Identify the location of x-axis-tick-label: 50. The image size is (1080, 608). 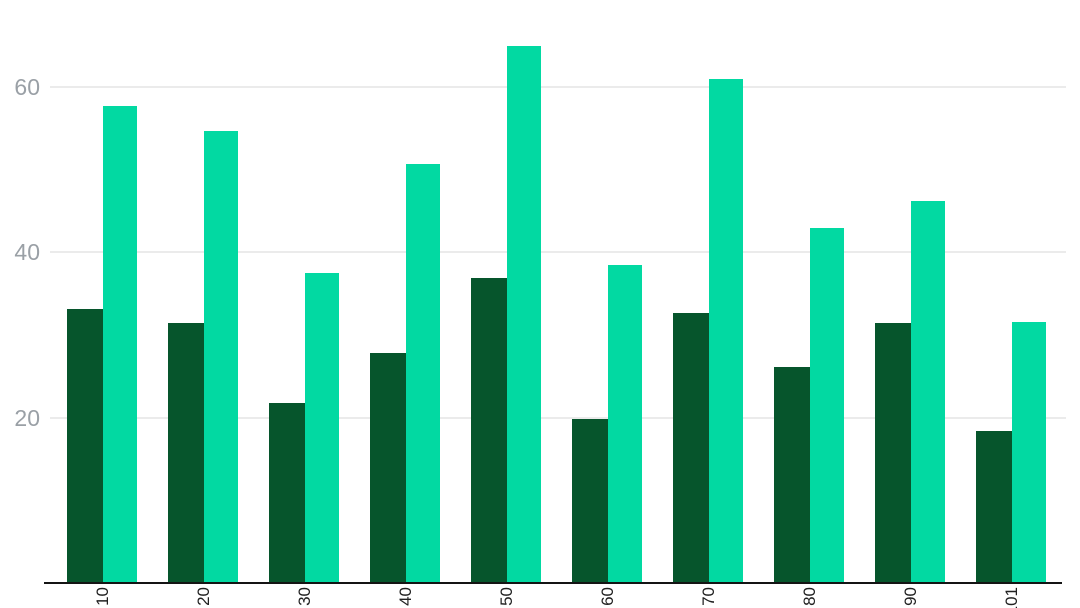
(506, 596).